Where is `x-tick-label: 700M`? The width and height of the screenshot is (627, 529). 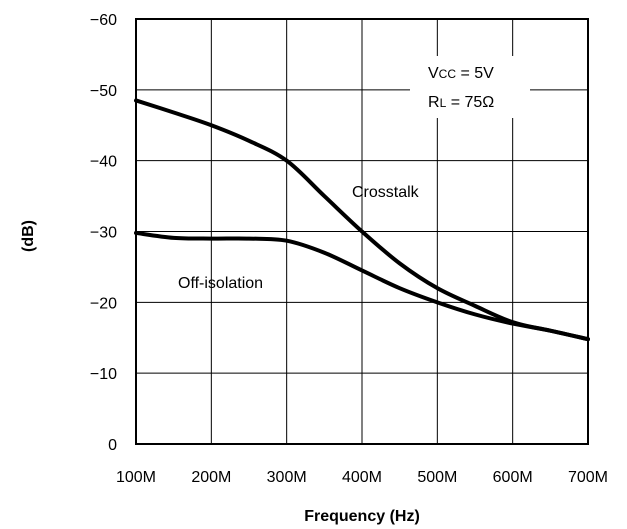 x-tick-label: 700M is located at coordinates (588, 477).